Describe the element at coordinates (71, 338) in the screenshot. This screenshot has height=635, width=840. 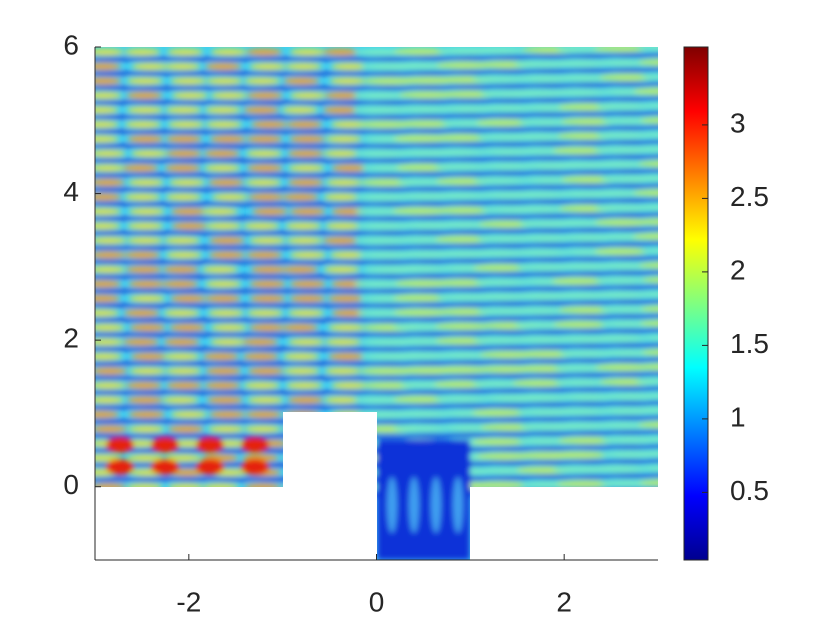
I see `y-tick-label: 2` at that location.